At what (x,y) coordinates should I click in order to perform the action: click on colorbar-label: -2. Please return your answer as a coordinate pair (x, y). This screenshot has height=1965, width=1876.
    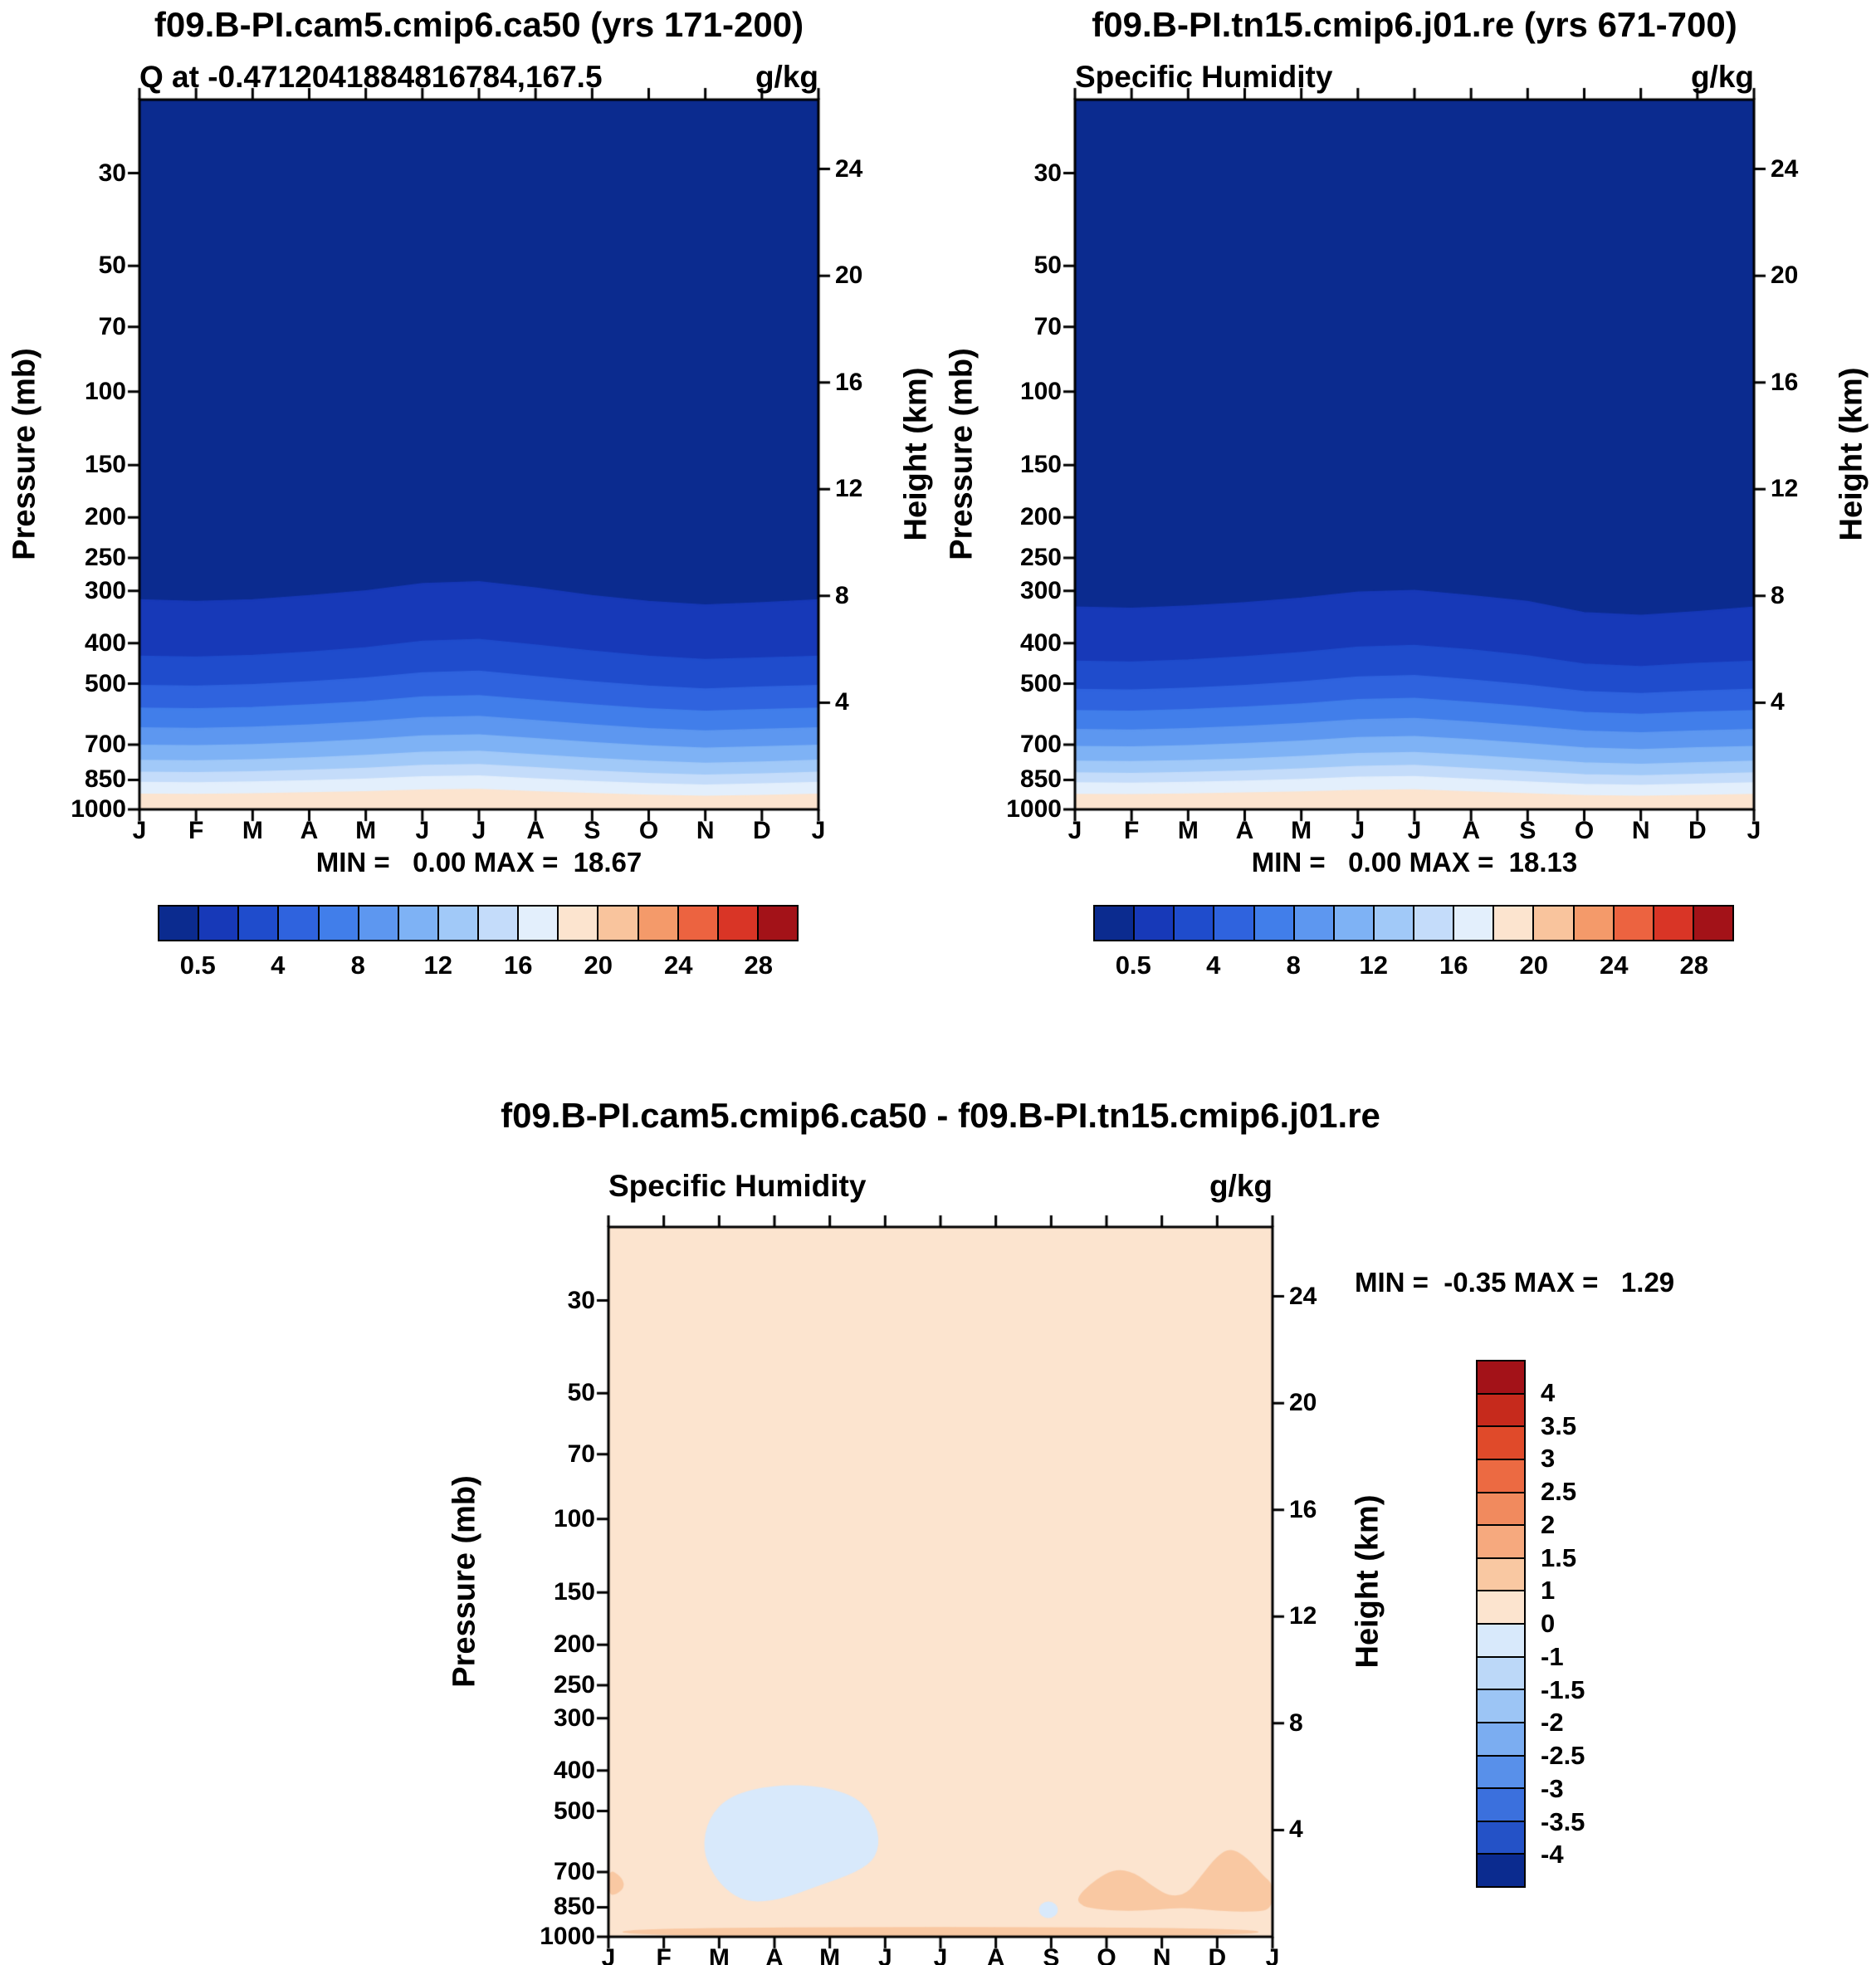
    Looking at the image, I should click on (1552, 1723).